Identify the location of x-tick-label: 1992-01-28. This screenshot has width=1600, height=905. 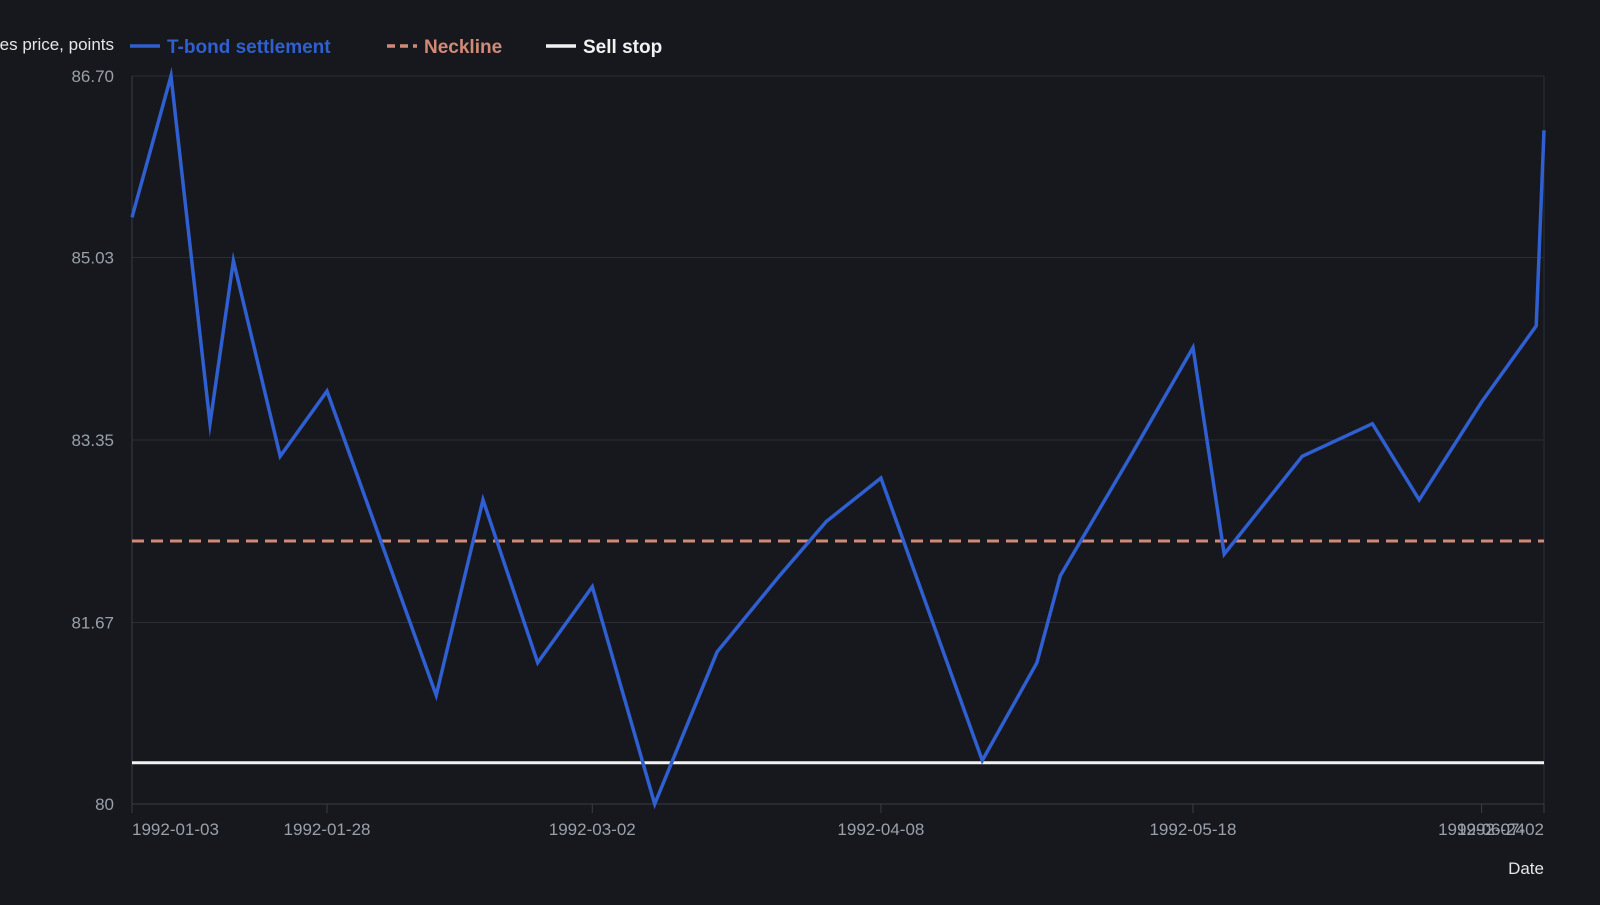
(327, 829).